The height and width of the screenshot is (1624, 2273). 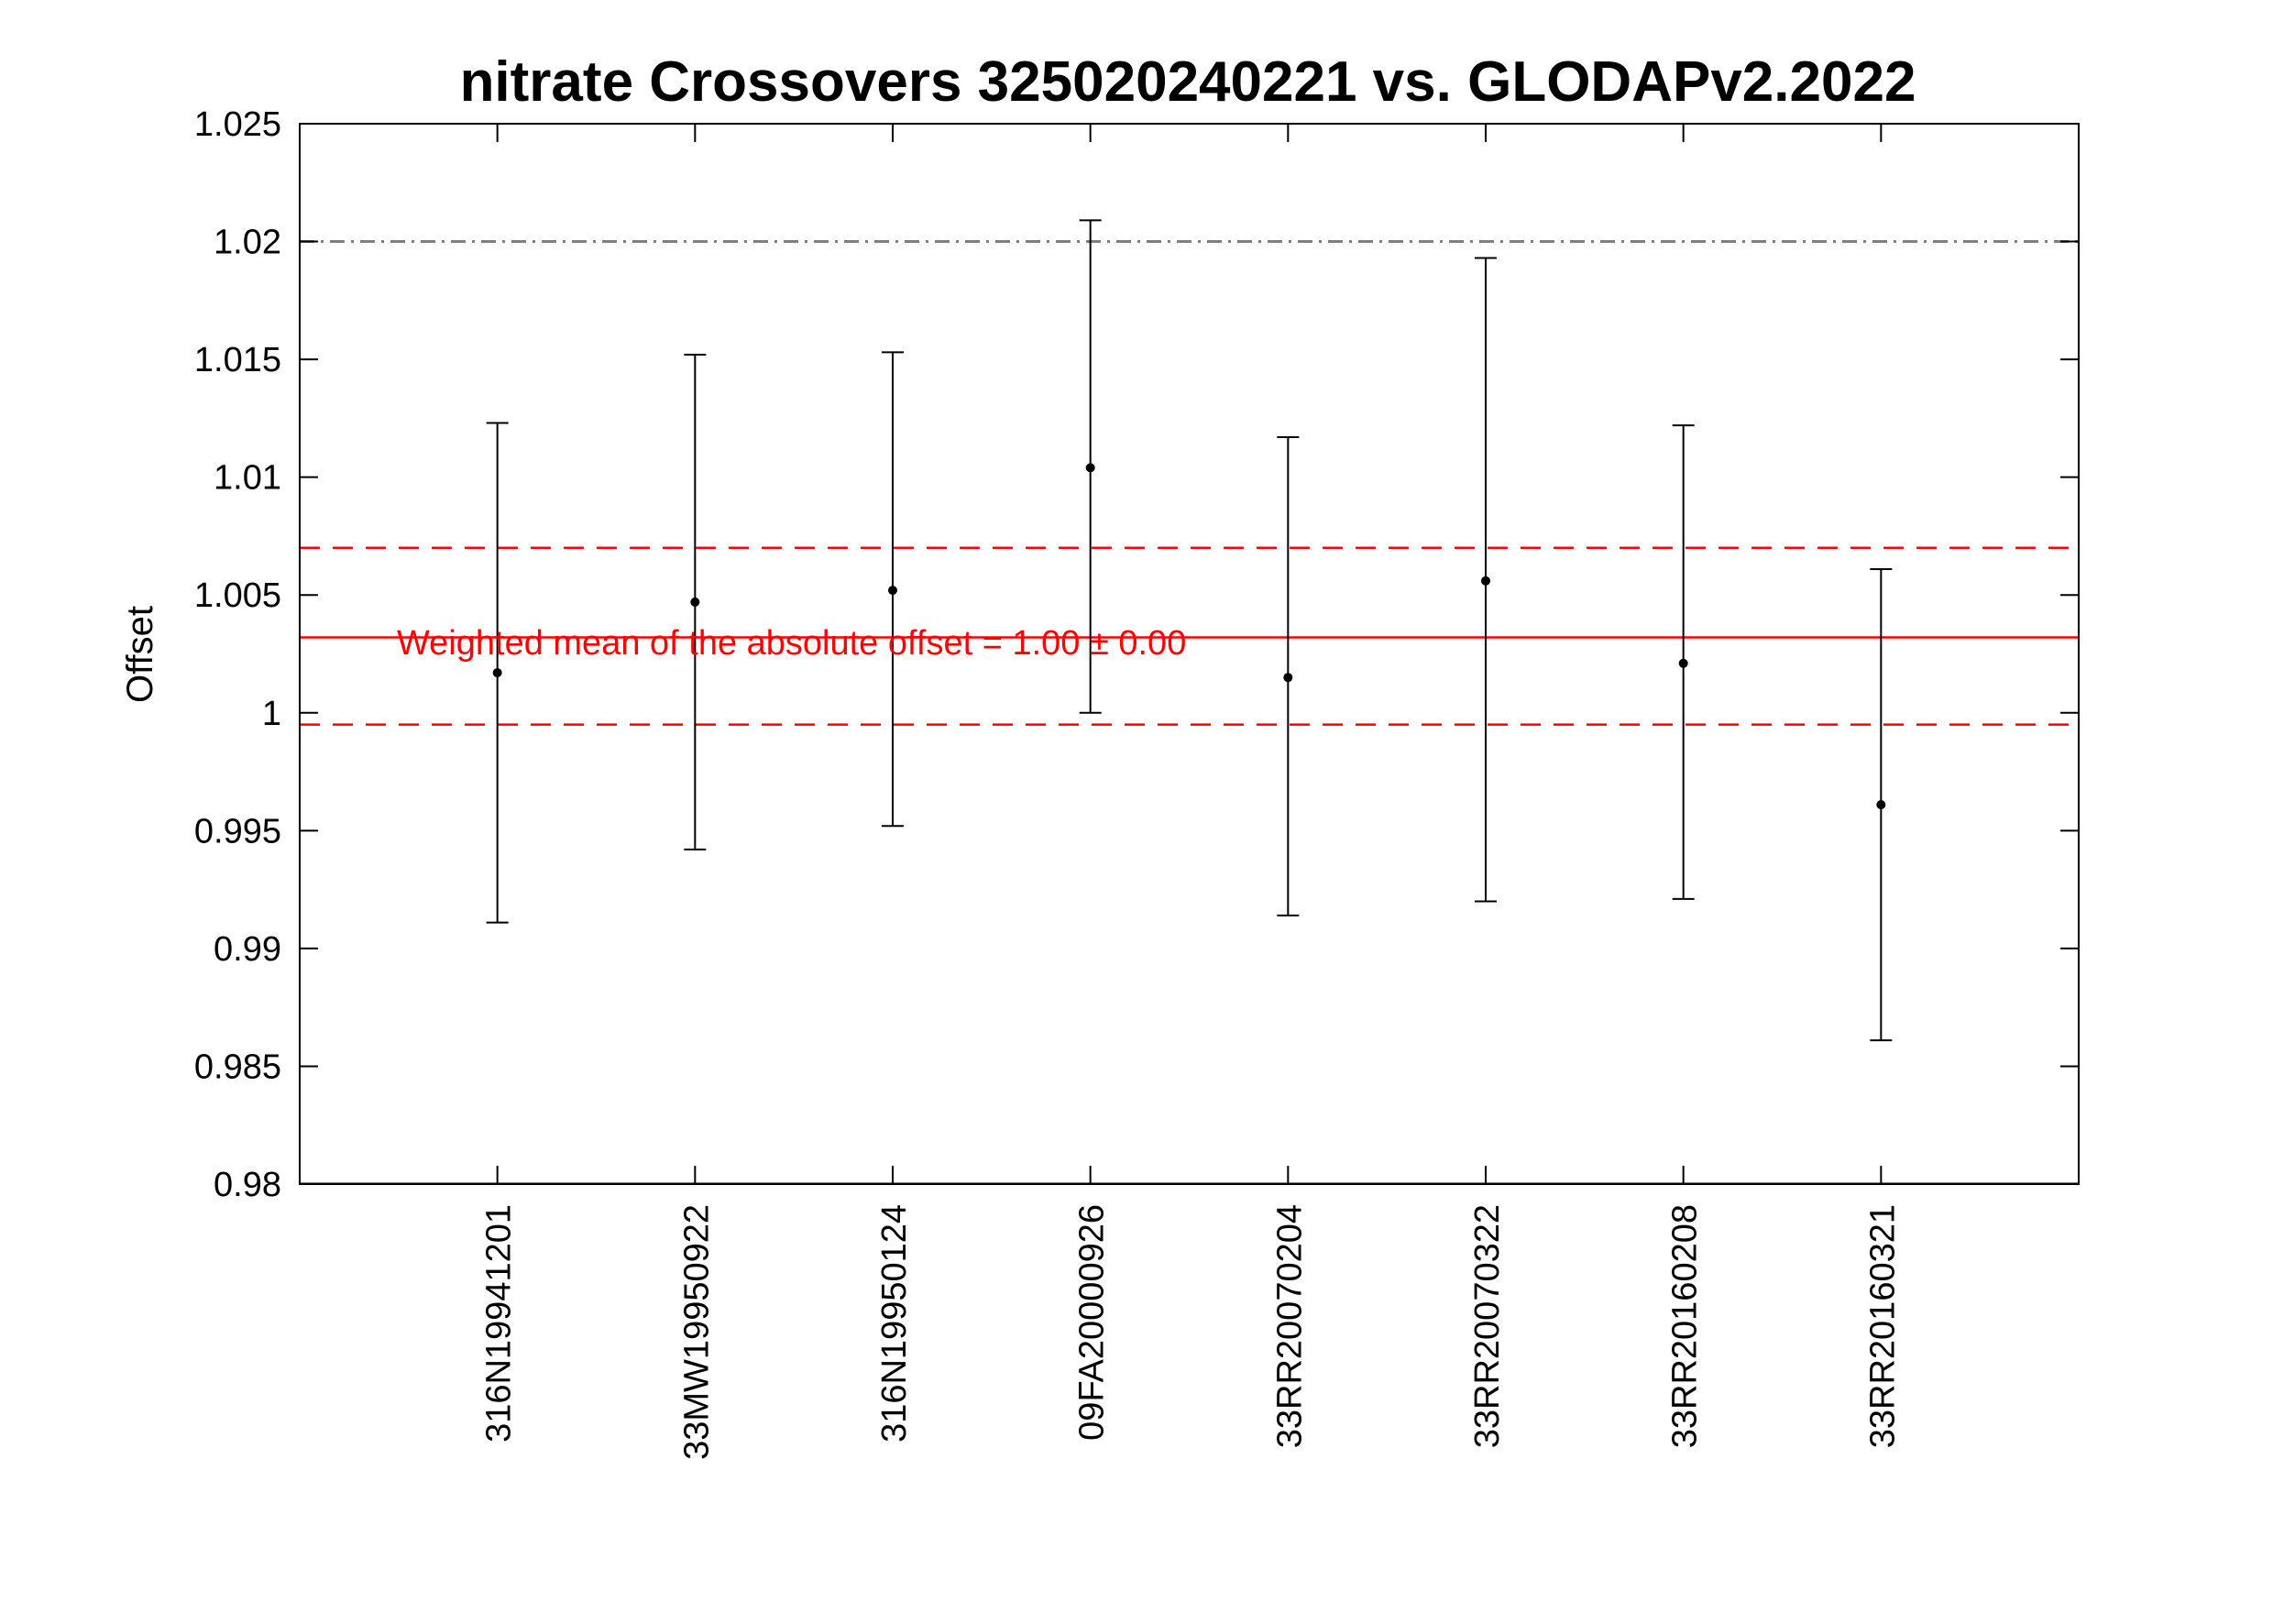 What do you see at coordinates (248, 1185) in the screenshot?
I see `y-tick-label: 0.98` at bounding box center [248, 1185].